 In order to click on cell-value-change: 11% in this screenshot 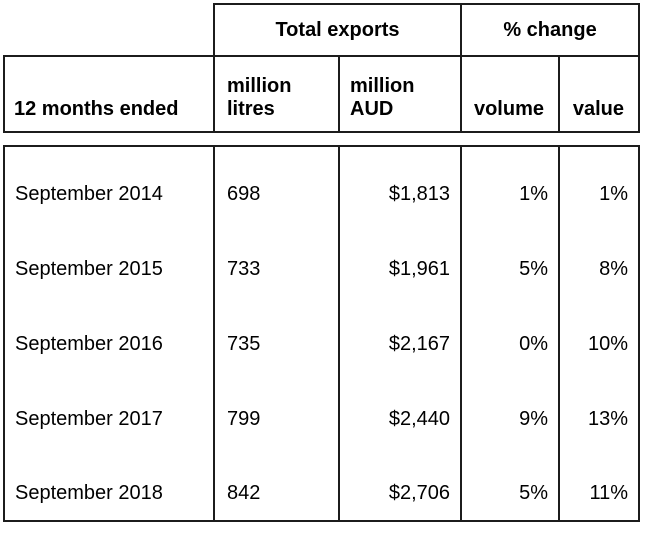, I will do `click(599, 483)`.